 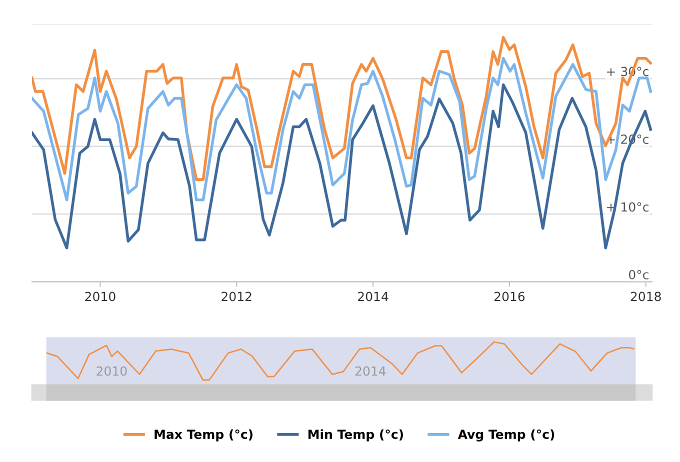 What do you see at coordinates (638, 275) in the screenshot?
I see `y-tick-label: 0°c` at bounding box center [638, 275].